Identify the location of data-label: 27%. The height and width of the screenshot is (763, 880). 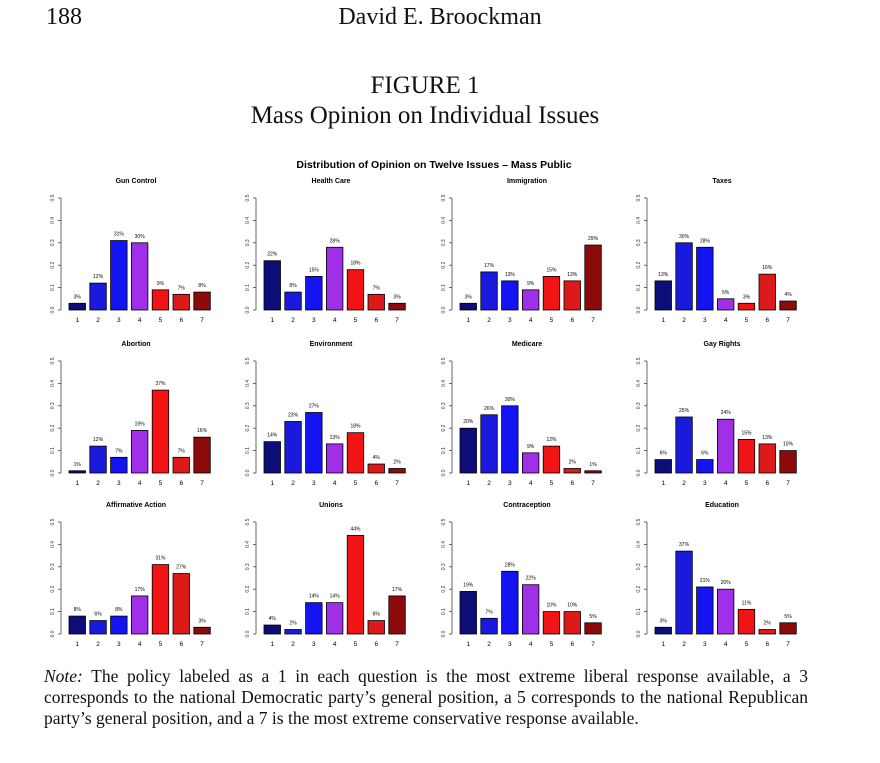
(181, 568).